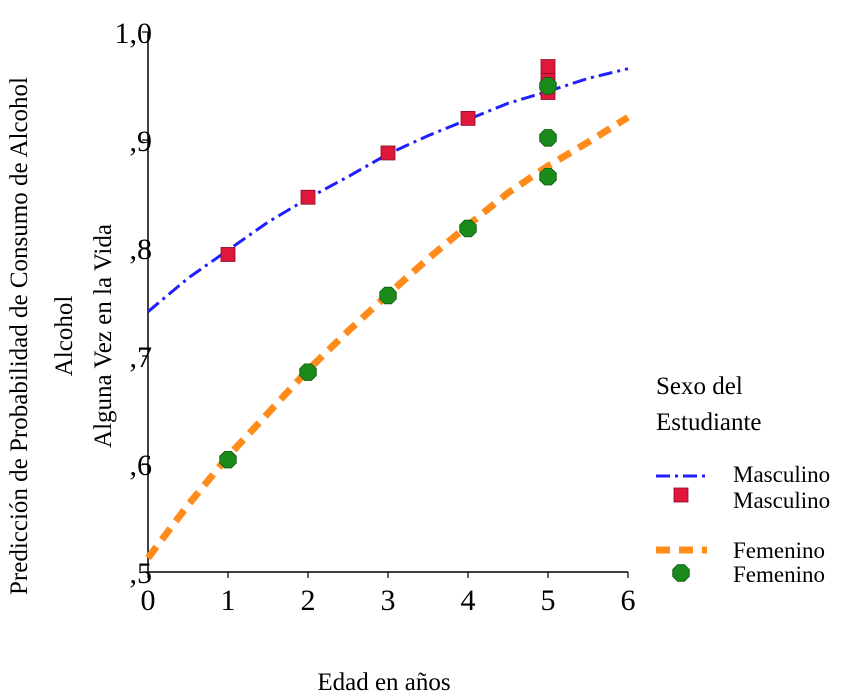 The height and width of the screenshot is (700, 868). I want to click on x-axis-label-group: Edad en años, so click(383, 682).